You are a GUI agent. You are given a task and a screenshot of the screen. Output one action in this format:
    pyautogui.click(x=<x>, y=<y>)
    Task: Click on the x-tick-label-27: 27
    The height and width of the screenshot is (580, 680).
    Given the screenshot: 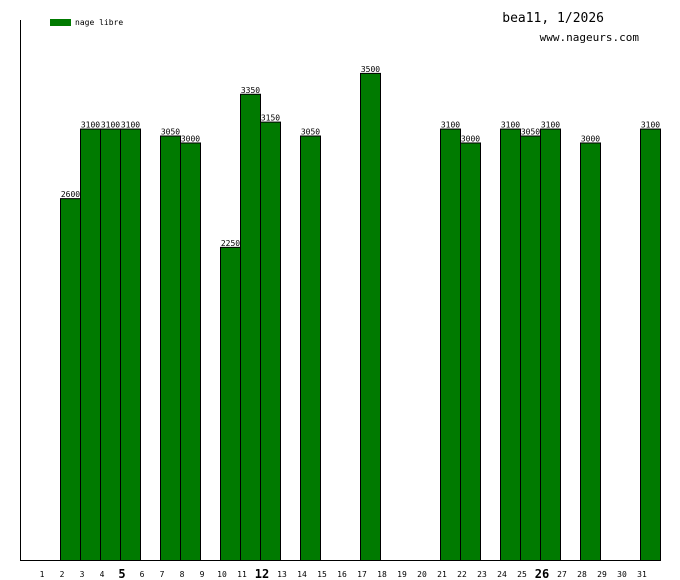 What is the action you would take?
    pyautogui.click(x=562, y=574)
    